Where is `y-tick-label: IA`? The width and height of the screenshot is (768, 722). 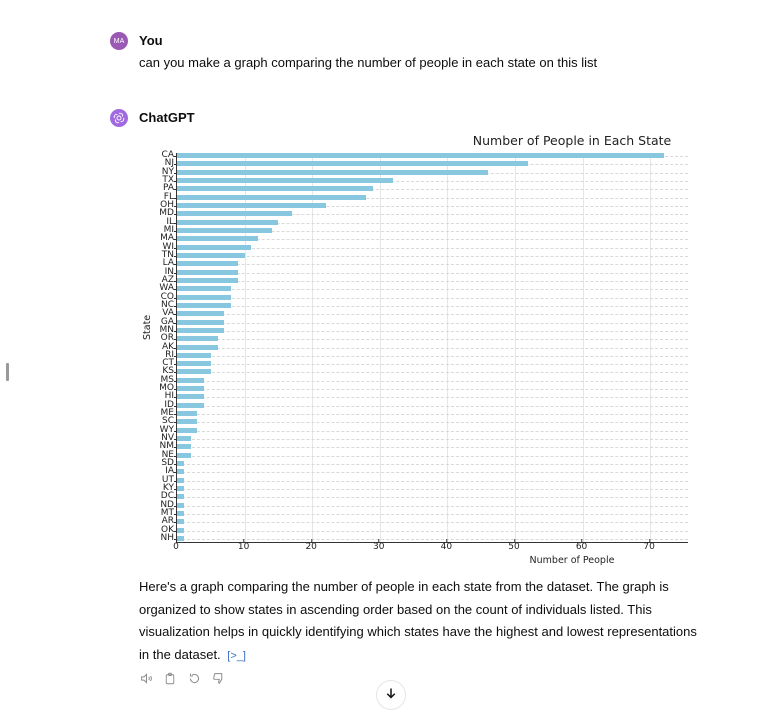 y-tick-label: IA is located at coordinates (169, 471).